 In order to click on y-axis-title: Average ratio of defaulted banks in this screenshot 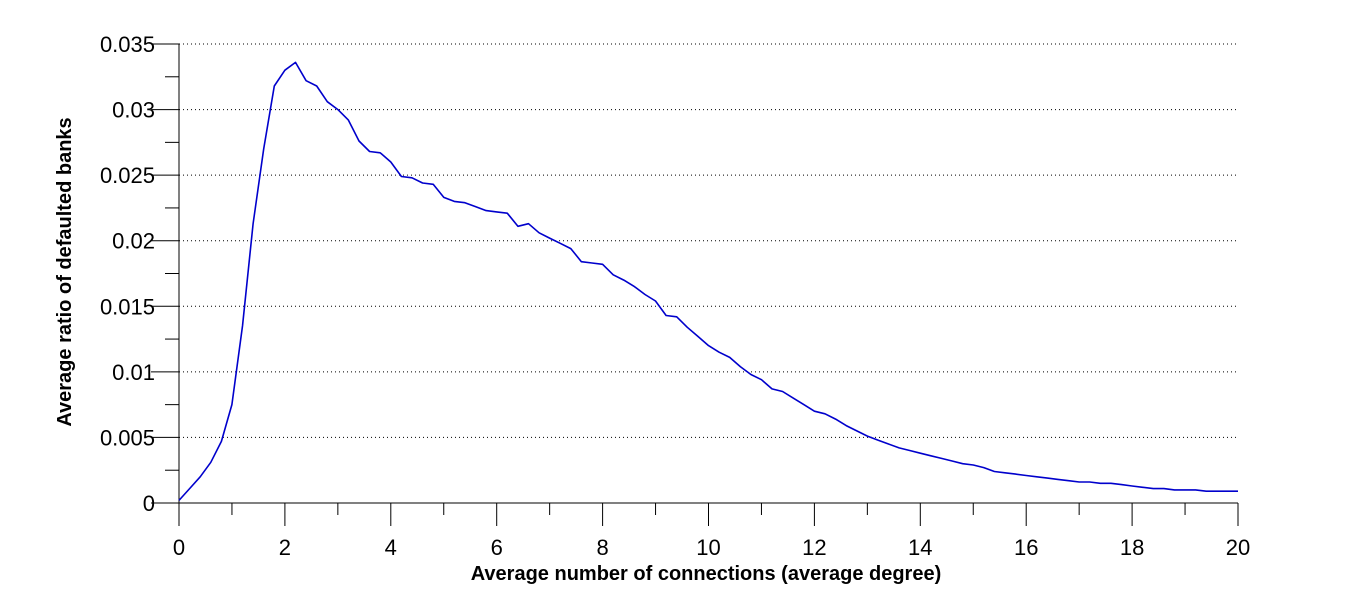, I will do `click(65, 271)`.